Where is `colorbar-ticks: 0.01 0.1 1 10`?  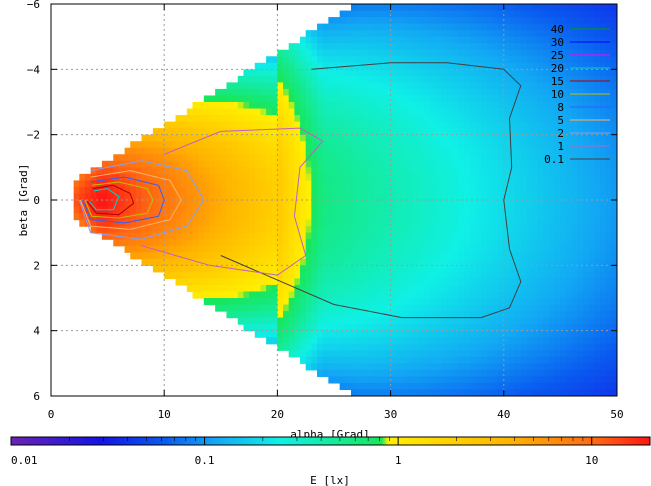 colorbar-ticks: 0.01 0.1 1 10 is located at coordinates (330, 452).